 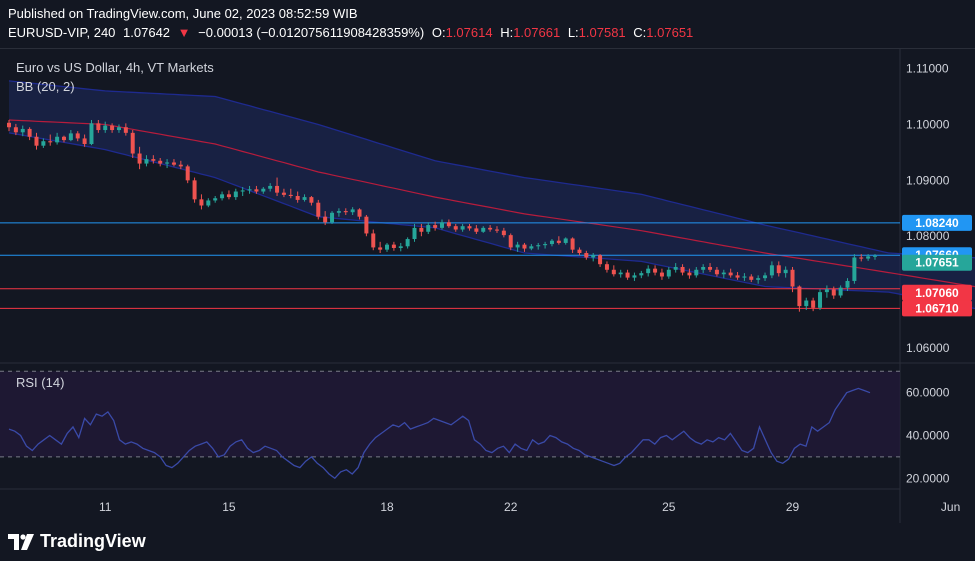 What do you see at coordinates (928, 393) in the screenshot?
I see `rsi-tick-label: 60.0000` at bounding box center [928, 393].